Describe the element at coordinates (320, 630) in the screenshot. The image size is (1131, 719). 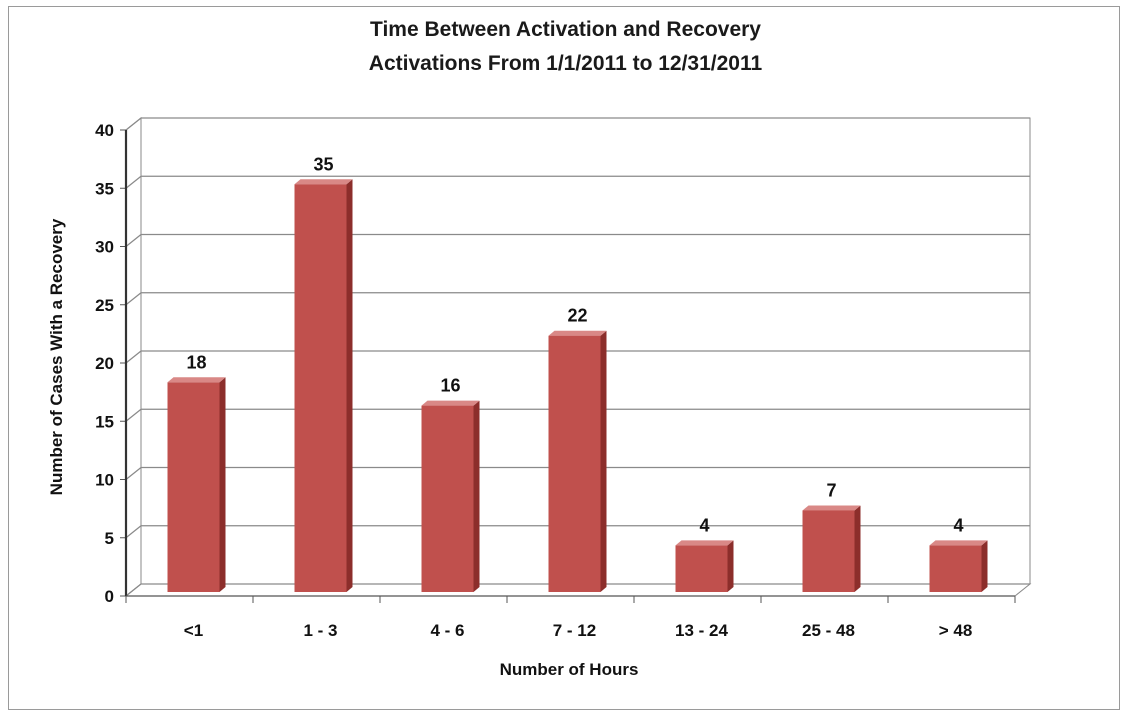
I see `x-tick-label: 1 - 3` at that location.